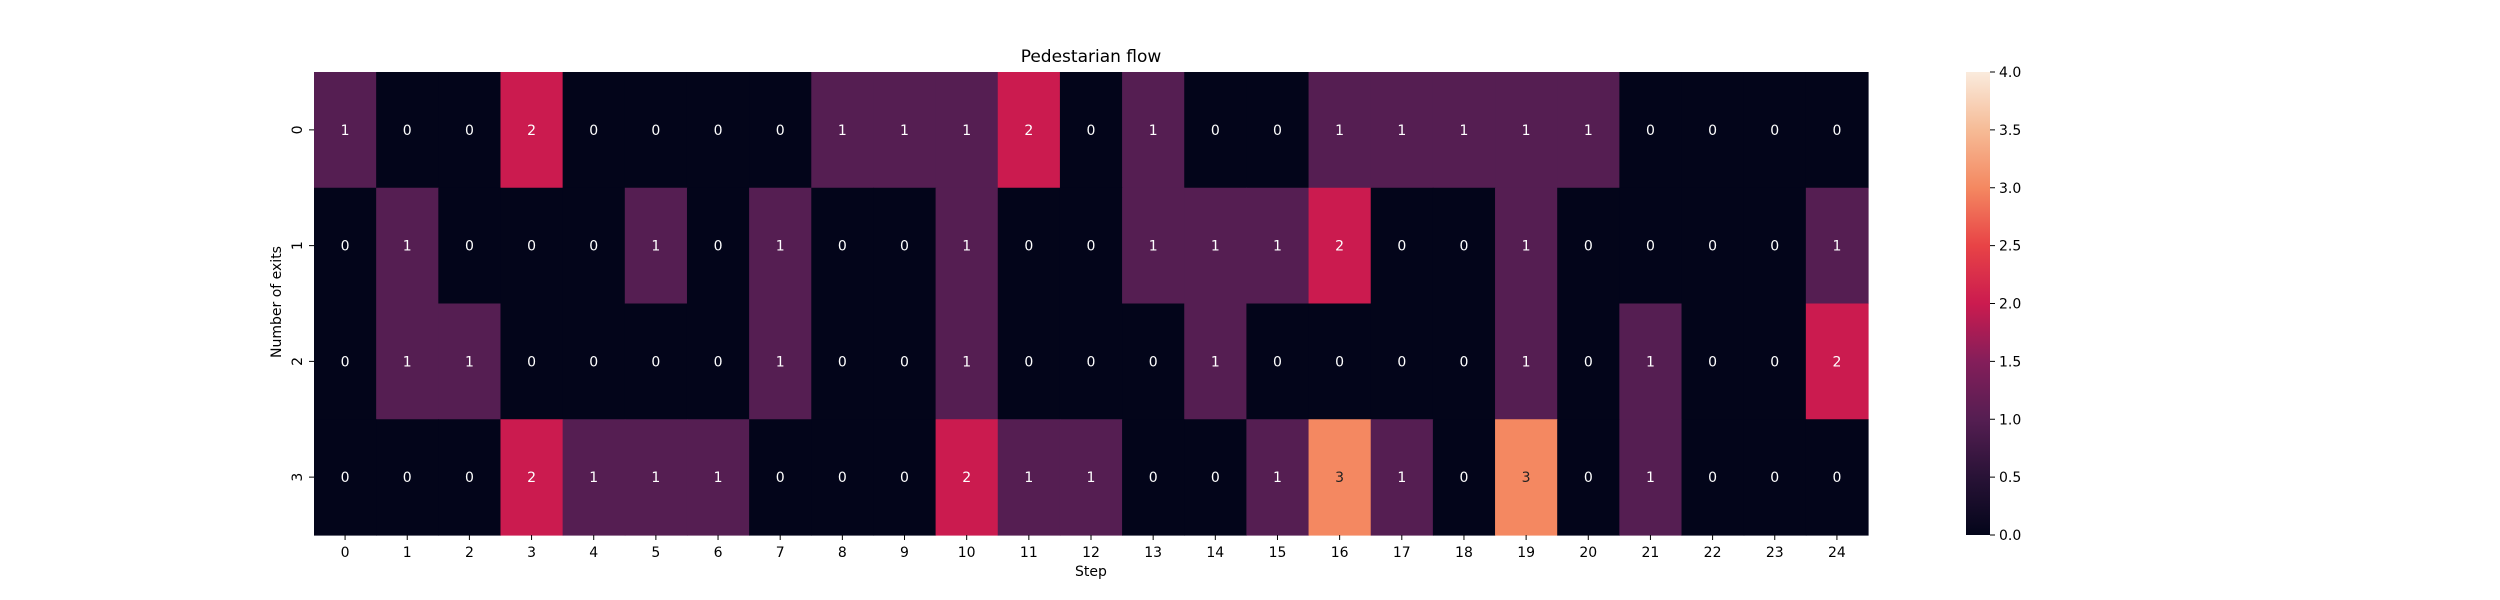 This screenshot has height=600, width=2500. I want to click on chart-title: Pedestarian flow, so click(1091, 57).